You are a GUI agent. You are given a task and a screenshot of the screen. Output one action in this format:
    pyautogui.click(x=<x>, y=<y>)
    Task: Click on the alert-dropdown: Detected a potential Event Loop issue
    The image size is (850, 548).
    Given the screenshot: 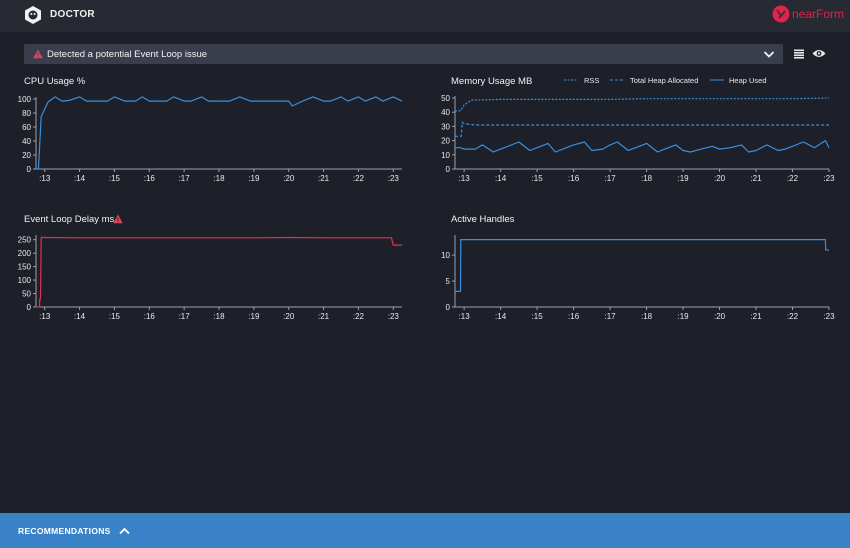 What is the action you would take?
    pyautogui.click(x=403, y=54)
    